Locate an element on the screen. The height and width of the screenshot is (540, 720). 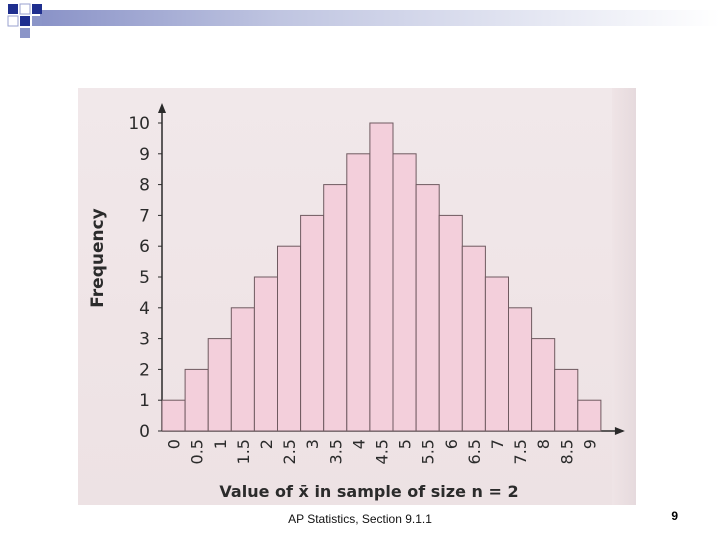
x-tick-label: 0 is located at coordinates (174, 444).